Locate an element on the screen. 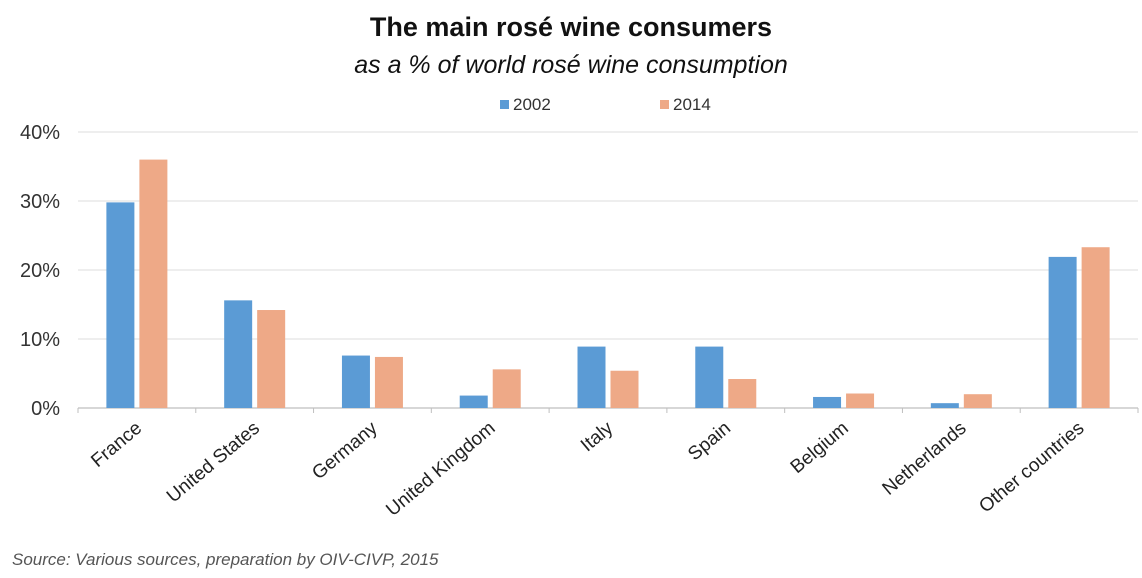  x-category-label: Belgium is located at coordinates (820, 448).